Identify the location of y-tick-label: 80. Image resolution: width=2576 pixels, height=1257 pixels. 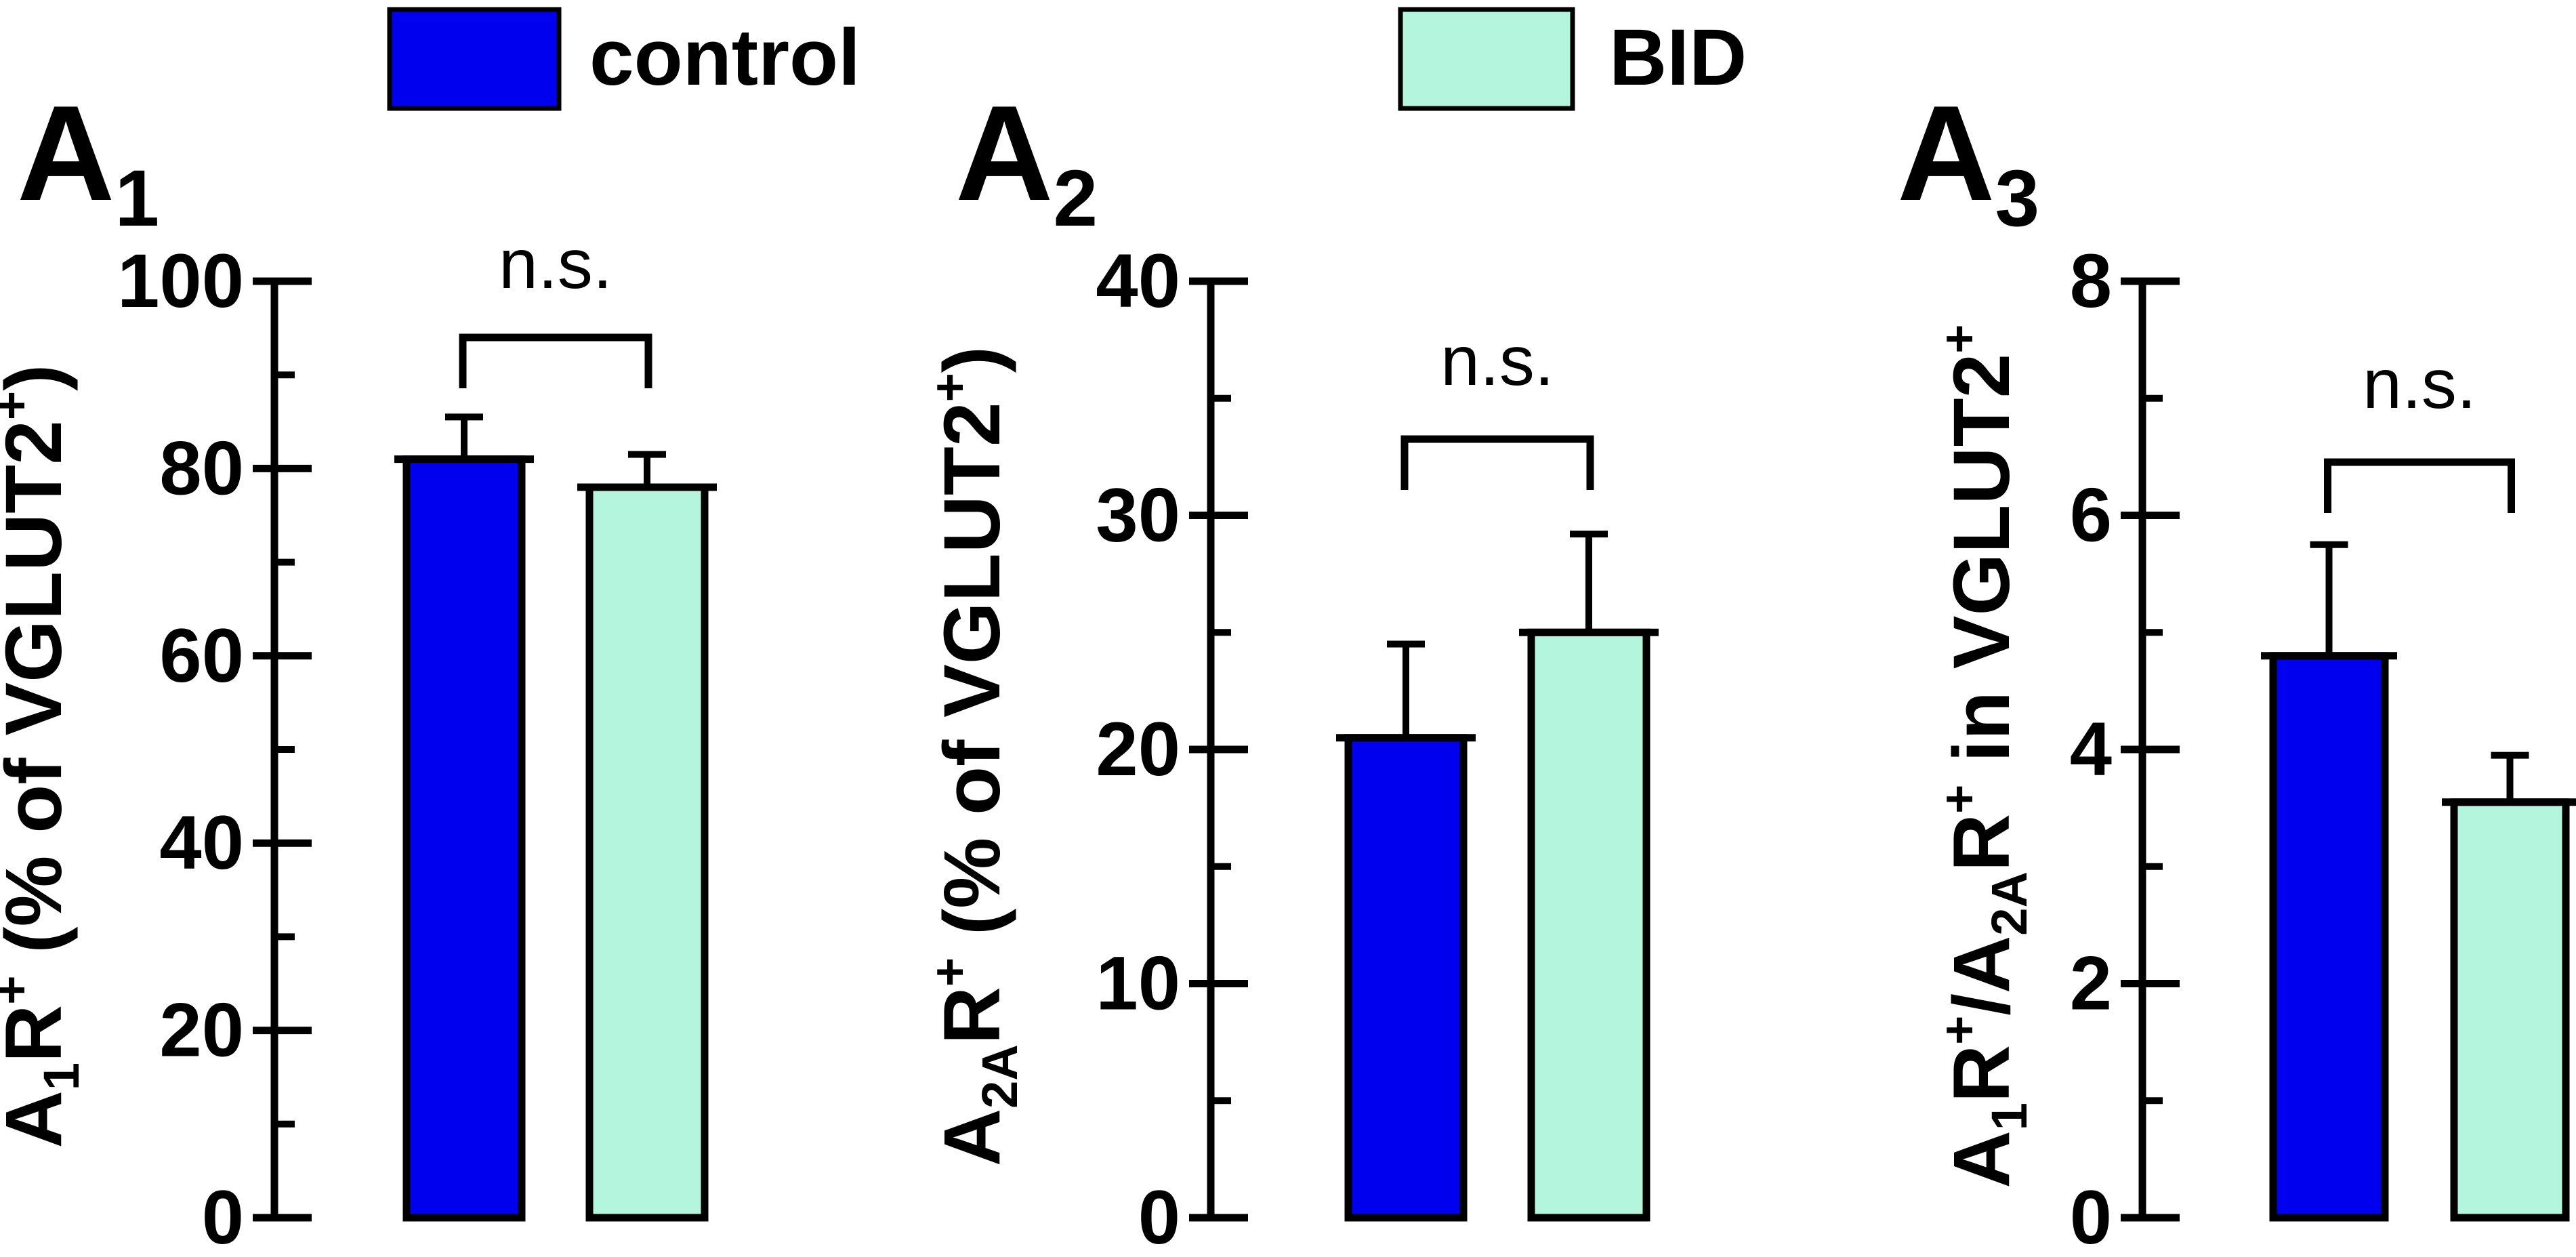
(201, 468).